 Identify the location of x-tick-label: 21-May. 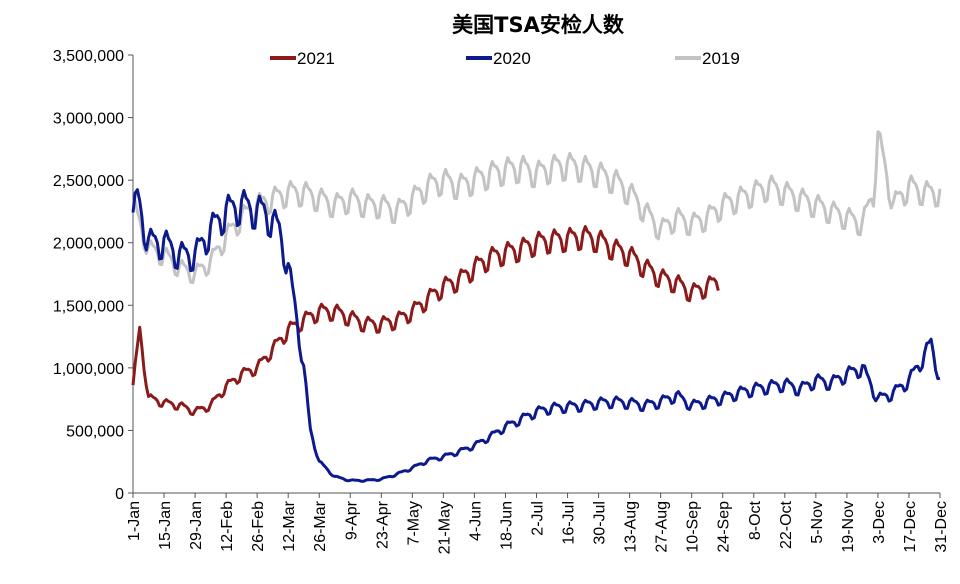
(444, 527).